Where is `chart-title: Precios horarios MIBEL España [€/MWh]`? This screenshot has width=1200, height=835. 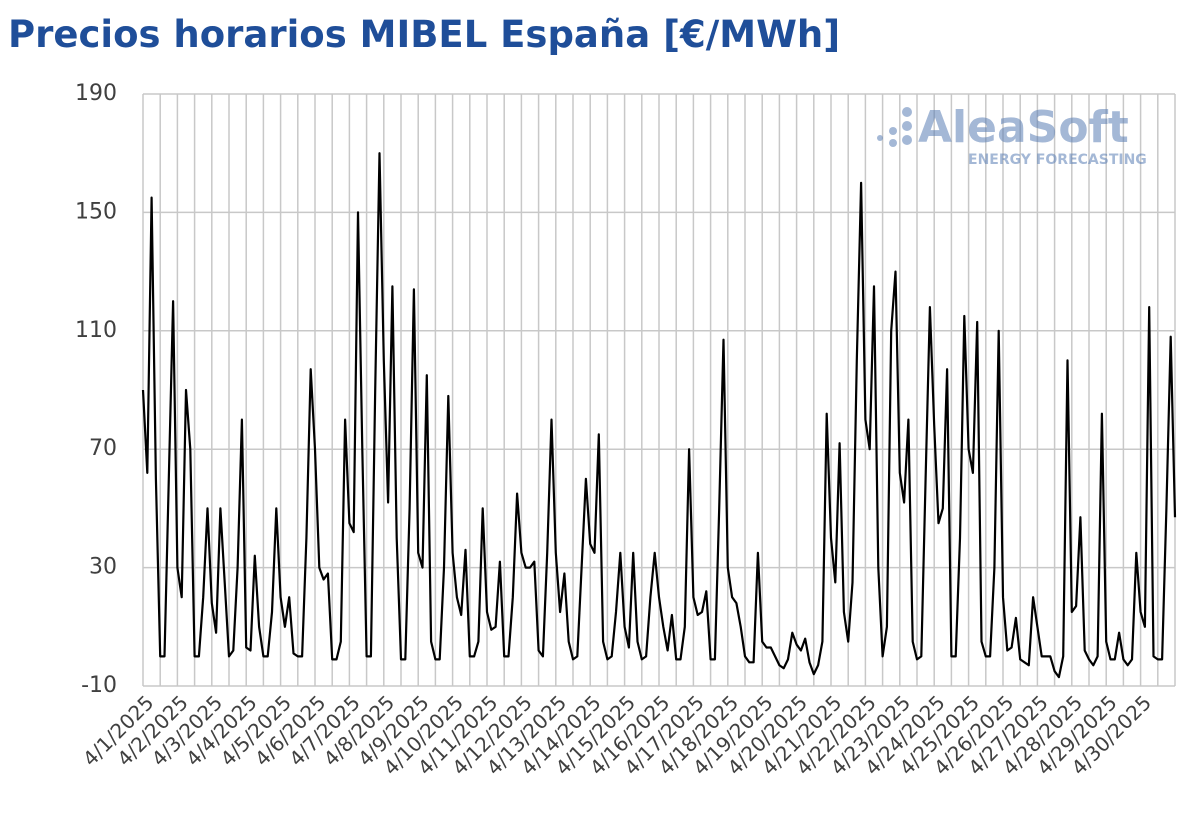
chart-title: Precios horarios MIBEL España [€/MWh] is located at coordinates (424, 34).